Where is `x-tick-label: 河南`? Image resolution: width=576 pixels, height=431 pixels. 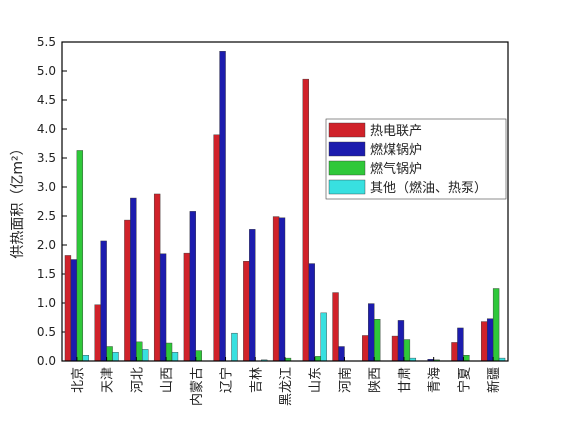
x-tick-label: 河南 is located at coordinates (345, 380).